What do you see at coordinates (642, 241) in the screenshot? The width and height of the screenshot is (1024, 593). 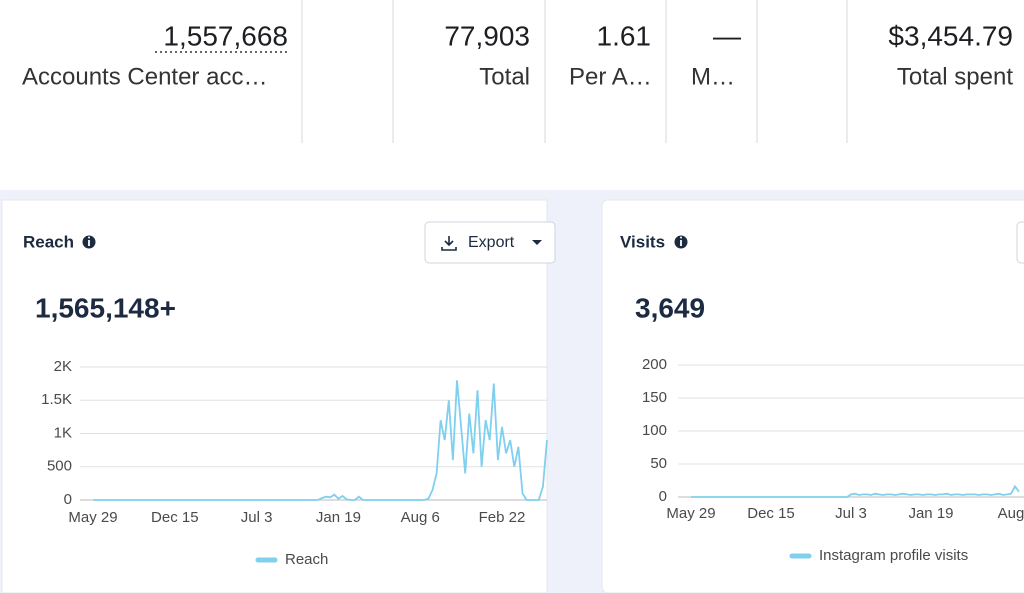 I see `chart-title: Visits` at bounding box center [642, 241].